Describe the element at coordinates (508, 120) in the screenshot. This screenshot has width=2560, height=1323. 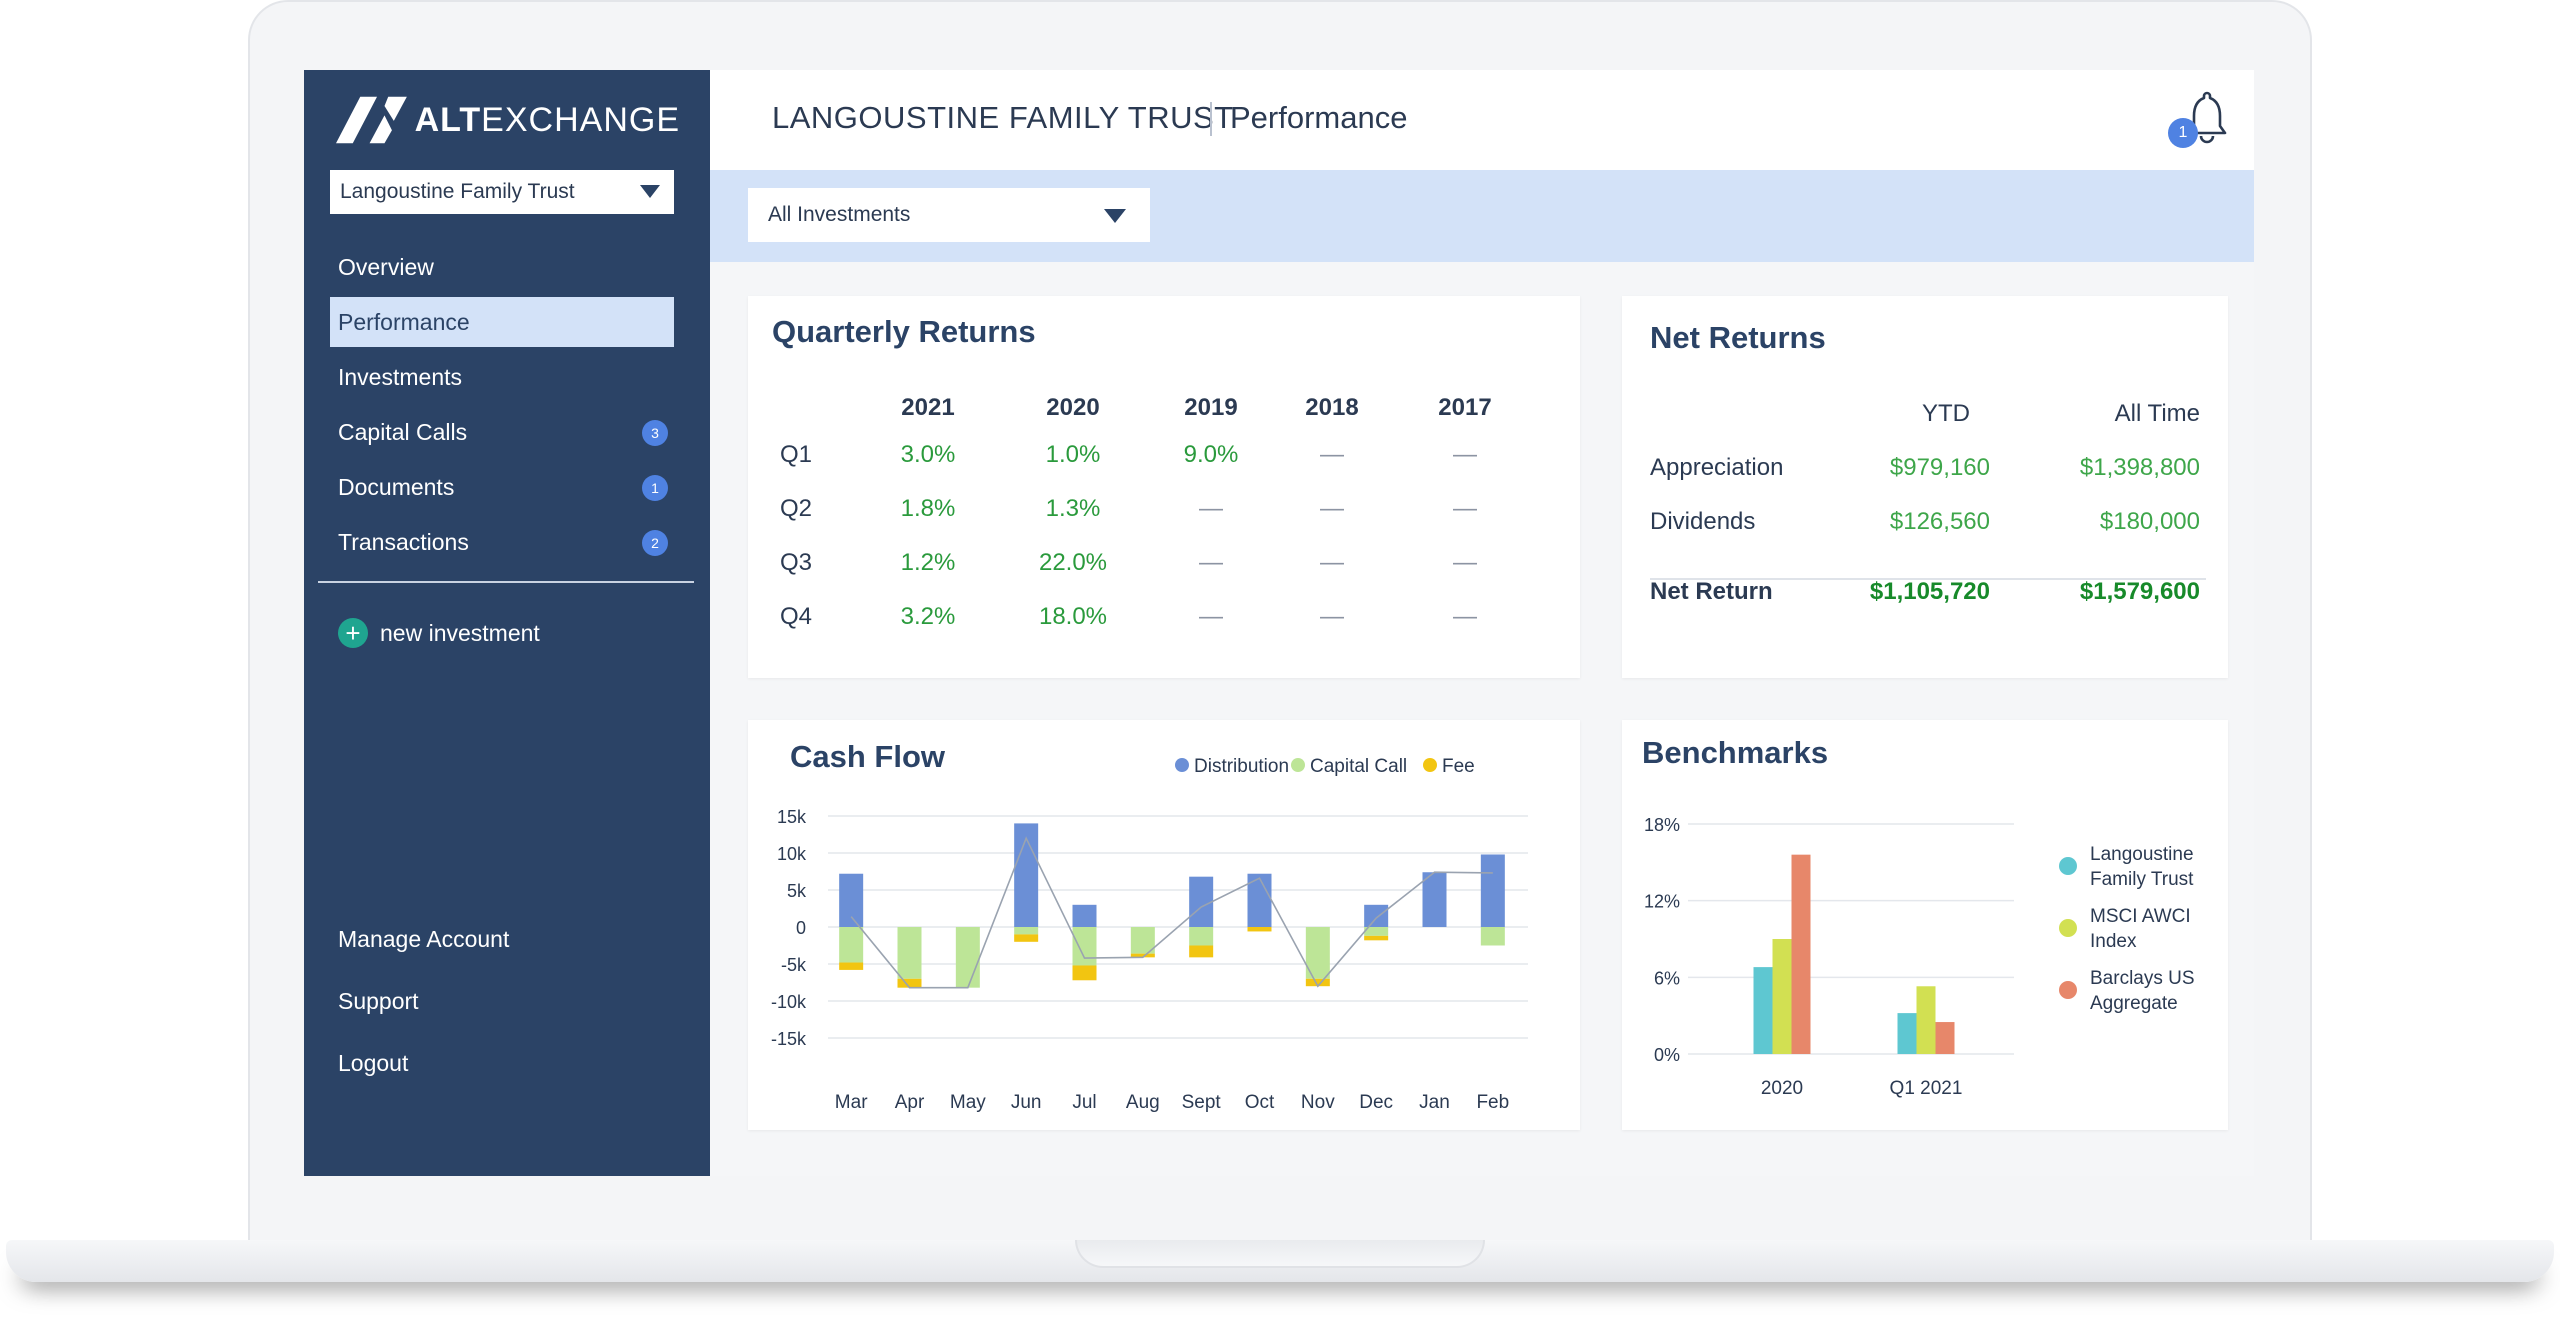
I see `logo: ALTEXCHANGE` at that location.